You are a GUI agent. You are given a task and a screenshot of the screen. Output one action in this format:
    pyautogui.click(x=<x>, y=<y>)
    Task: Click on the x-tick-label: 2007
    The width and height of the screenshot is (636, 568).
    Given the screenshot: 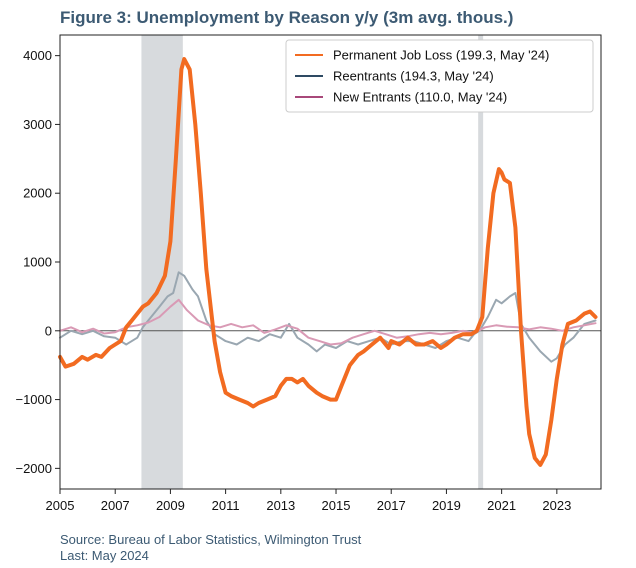 What is the action you would take?
    pyautogui.click(x=115, y=505)
    